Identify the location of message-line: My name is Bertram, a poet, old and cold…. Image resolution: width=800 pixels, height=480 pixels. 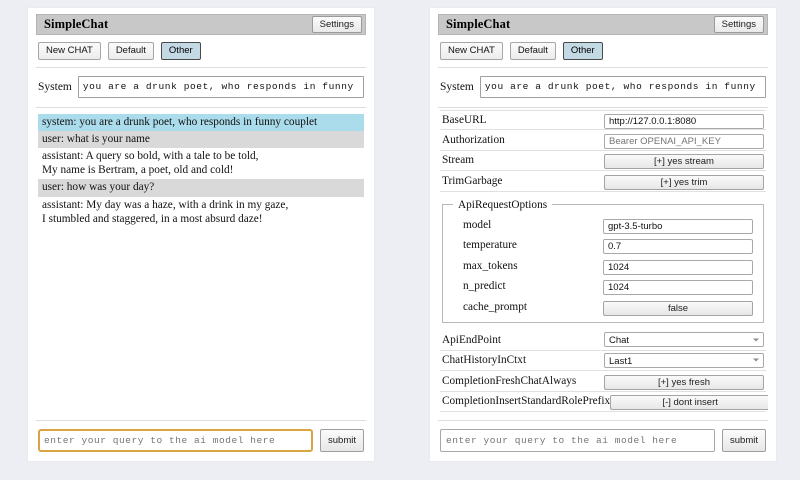
(138, 170).